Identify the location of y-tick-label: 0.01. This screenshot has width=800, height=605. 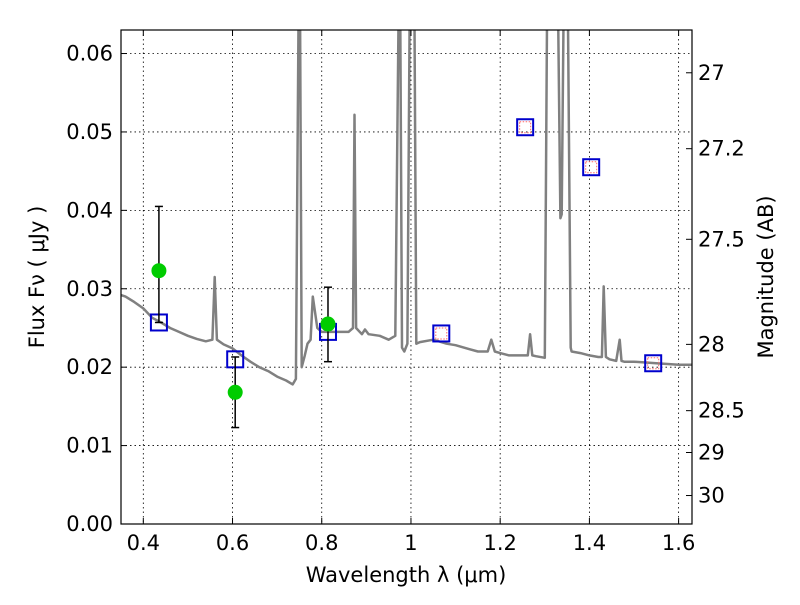
(89, 446).